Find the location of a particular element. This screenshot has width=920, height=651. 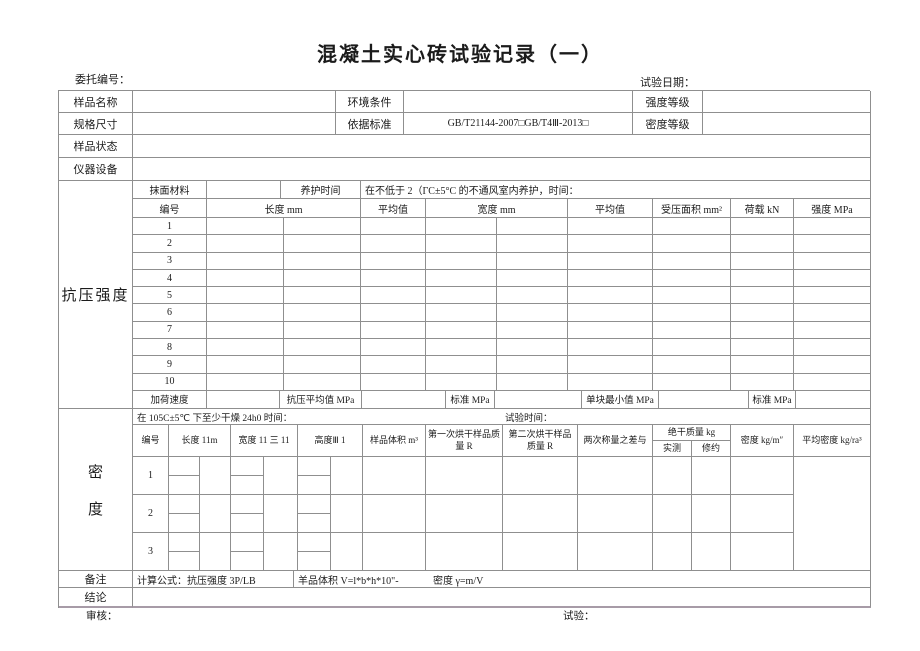

height-avg-cell is located at coordinates (347, 514).